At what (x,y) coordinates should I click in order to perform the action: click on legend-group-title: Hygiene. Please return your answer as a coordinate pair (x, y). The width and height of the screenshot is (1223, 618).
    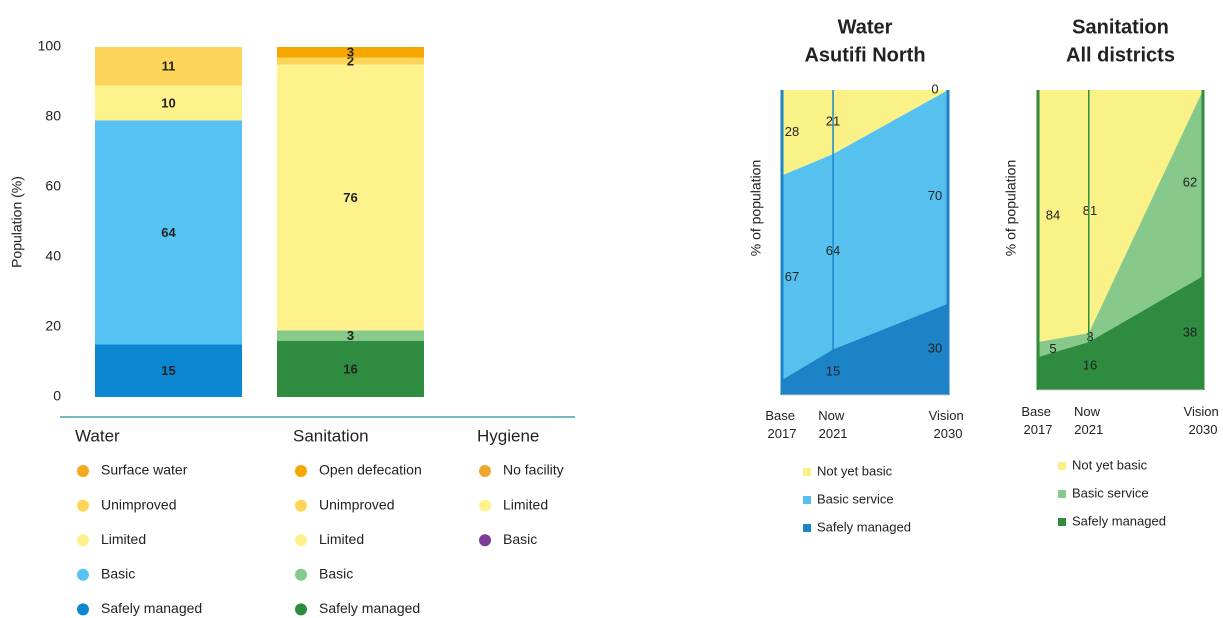
    Looking at the image, I should click on (508, 435).